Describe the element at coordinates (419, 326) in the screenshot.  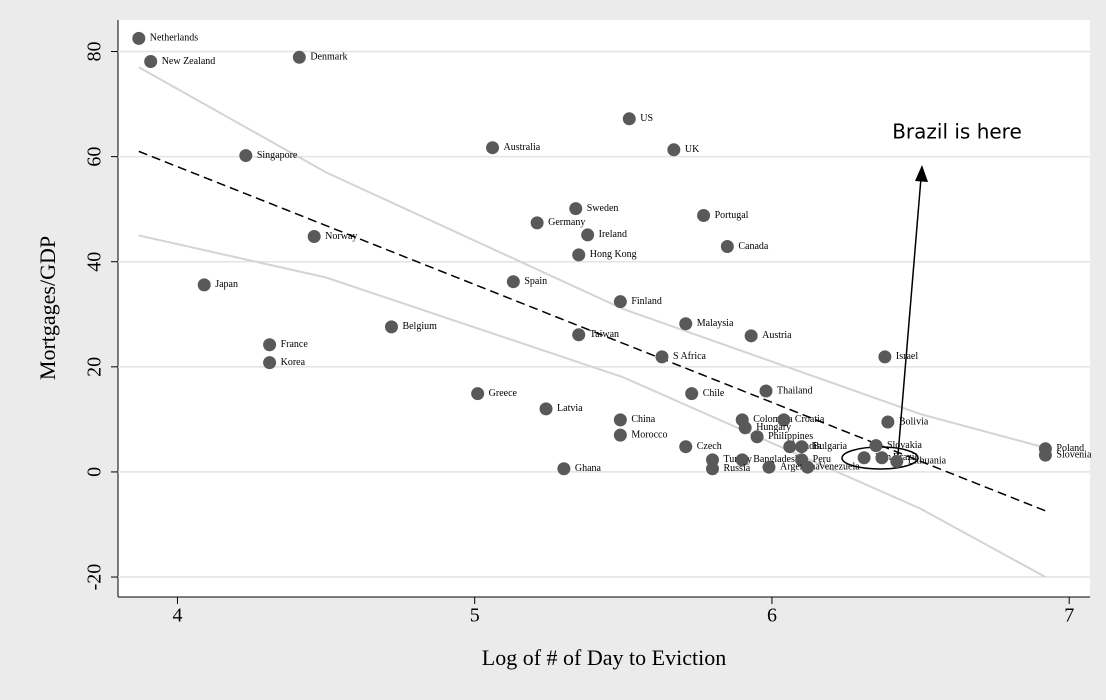
I see `point-label: Belgium` at that location.